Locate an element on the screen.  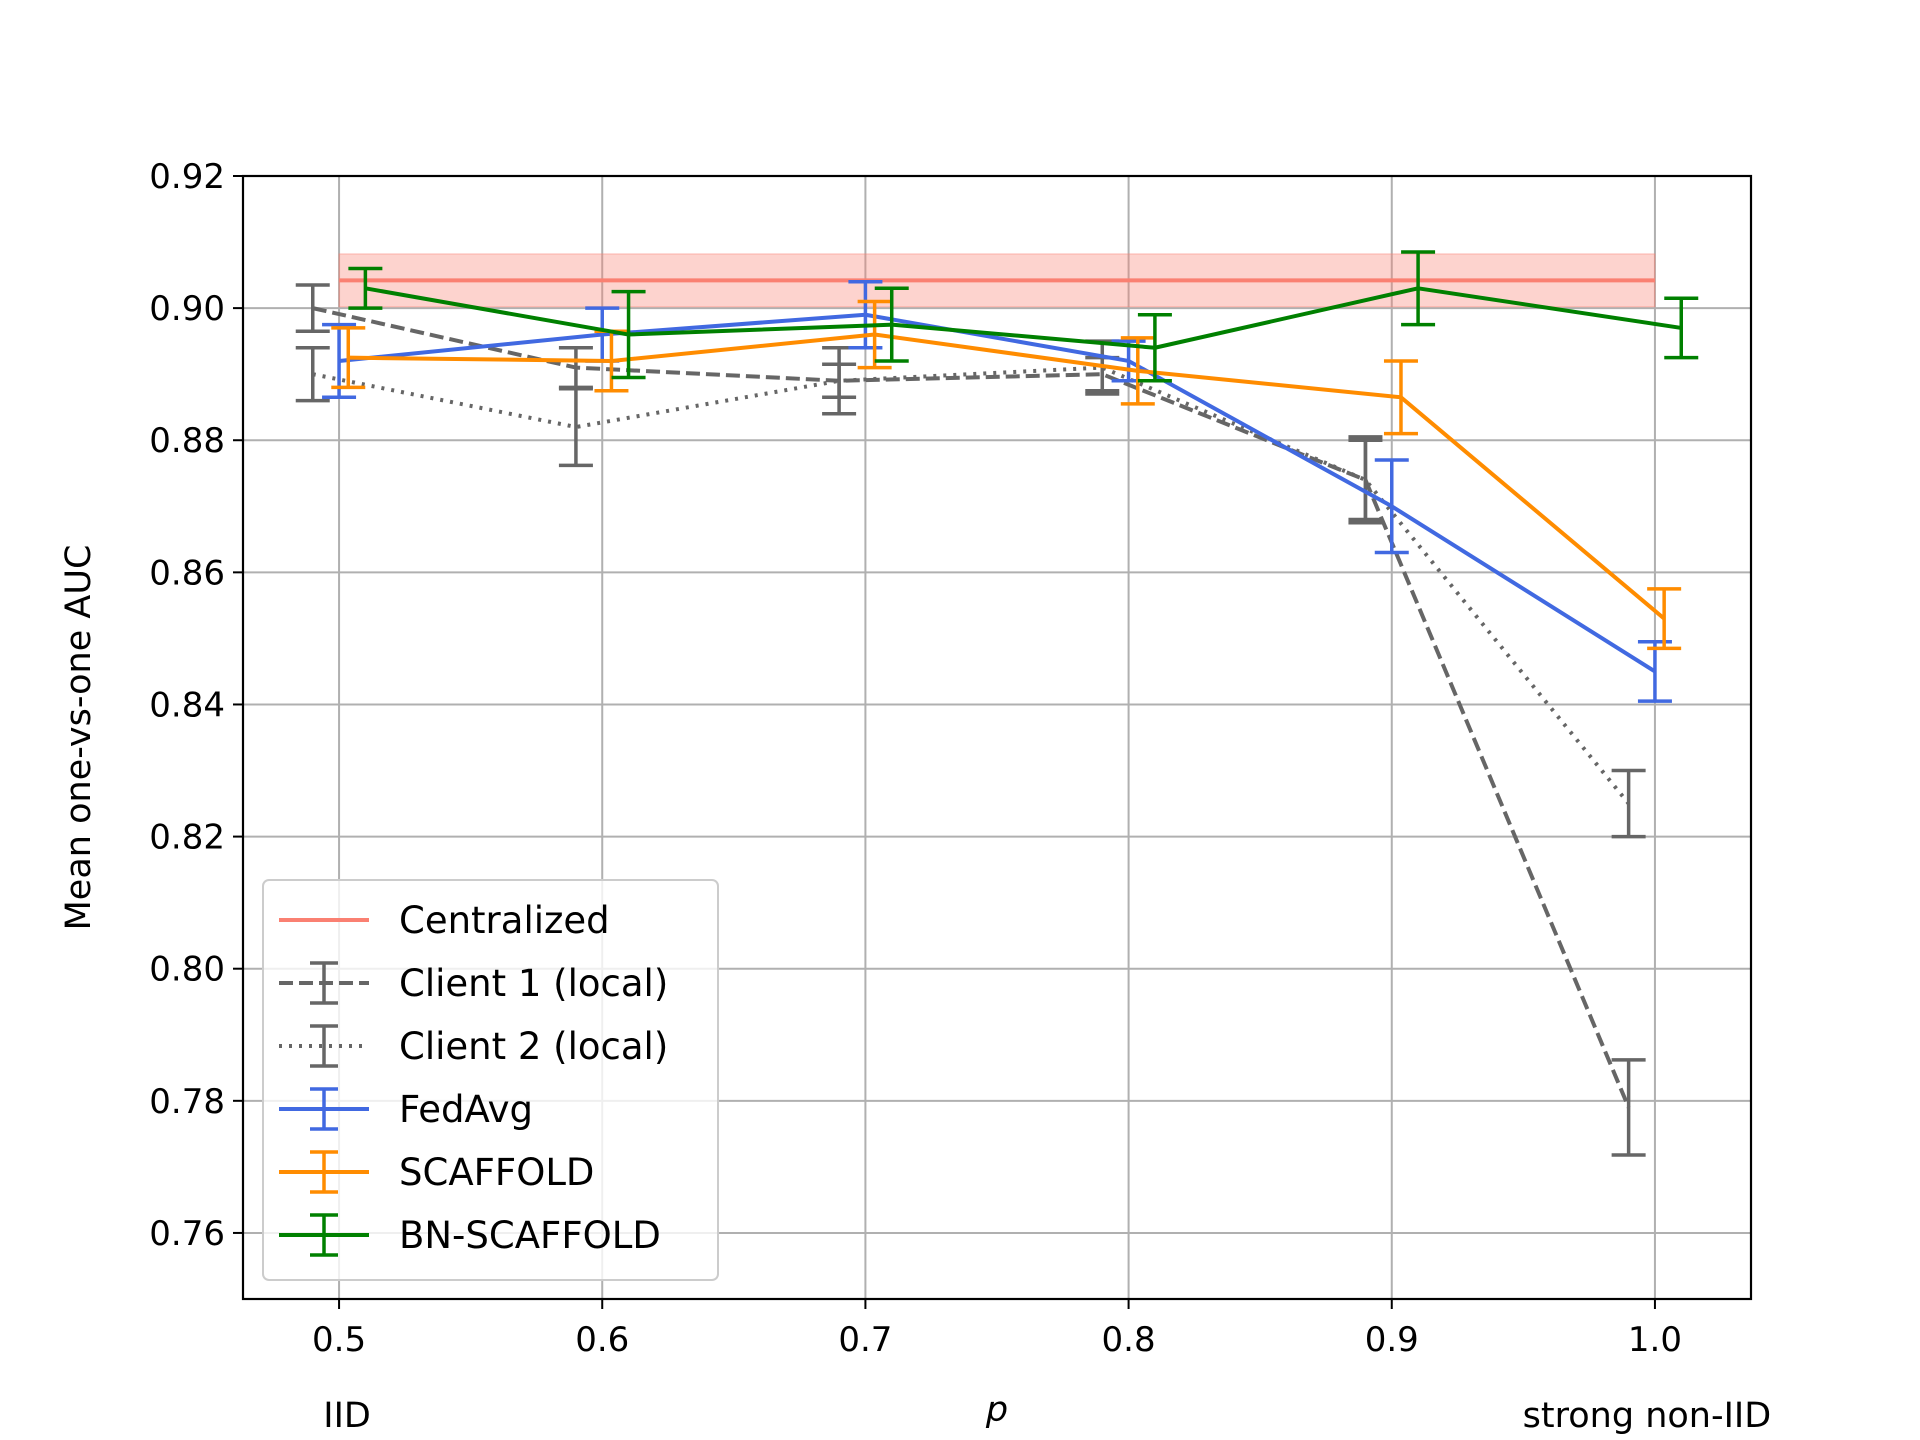
series-bn-scaffold is located at coordinates (1023, 316).